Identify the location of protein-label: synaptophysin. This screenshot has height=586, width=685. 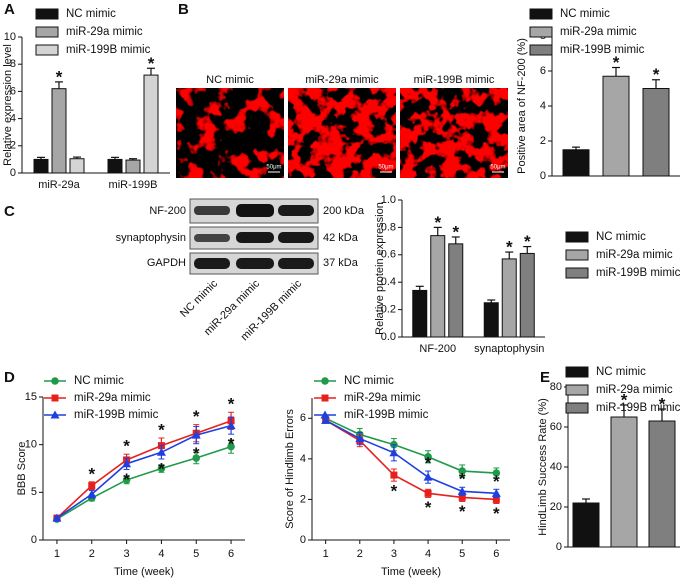
(151, 238).